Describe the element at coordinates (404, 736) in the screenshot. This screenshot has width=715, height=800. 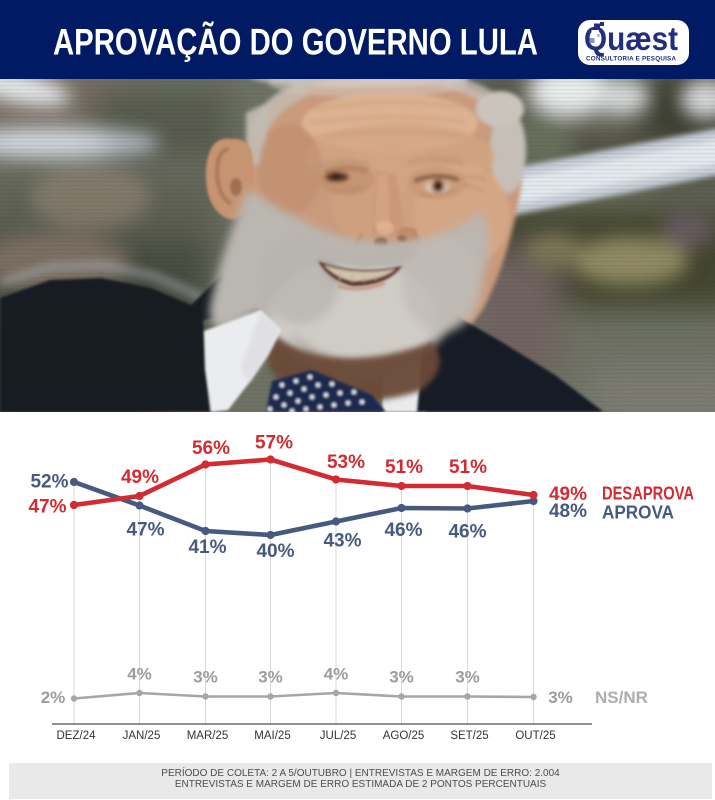
I see `svg-text: AGO/25` at that location.